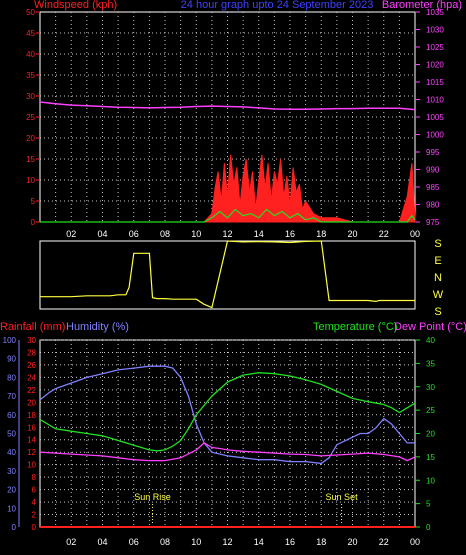 Image resolution: width=466 pixels, height=555 pixels. What do you see at coordinates (435, 30) in the screenshot?
I see `barometer-tick-label: 1030` at bounding box center [435, 30].